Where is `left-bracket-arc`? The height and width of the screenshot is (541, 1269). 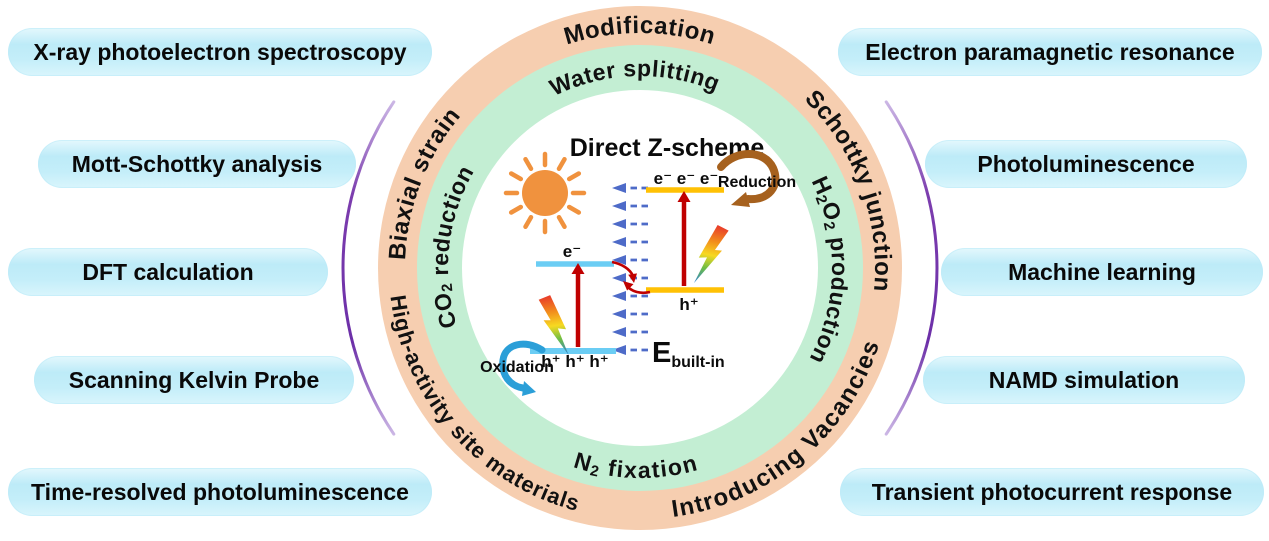
left-bracket-arc is located at coordinates (368, 268).